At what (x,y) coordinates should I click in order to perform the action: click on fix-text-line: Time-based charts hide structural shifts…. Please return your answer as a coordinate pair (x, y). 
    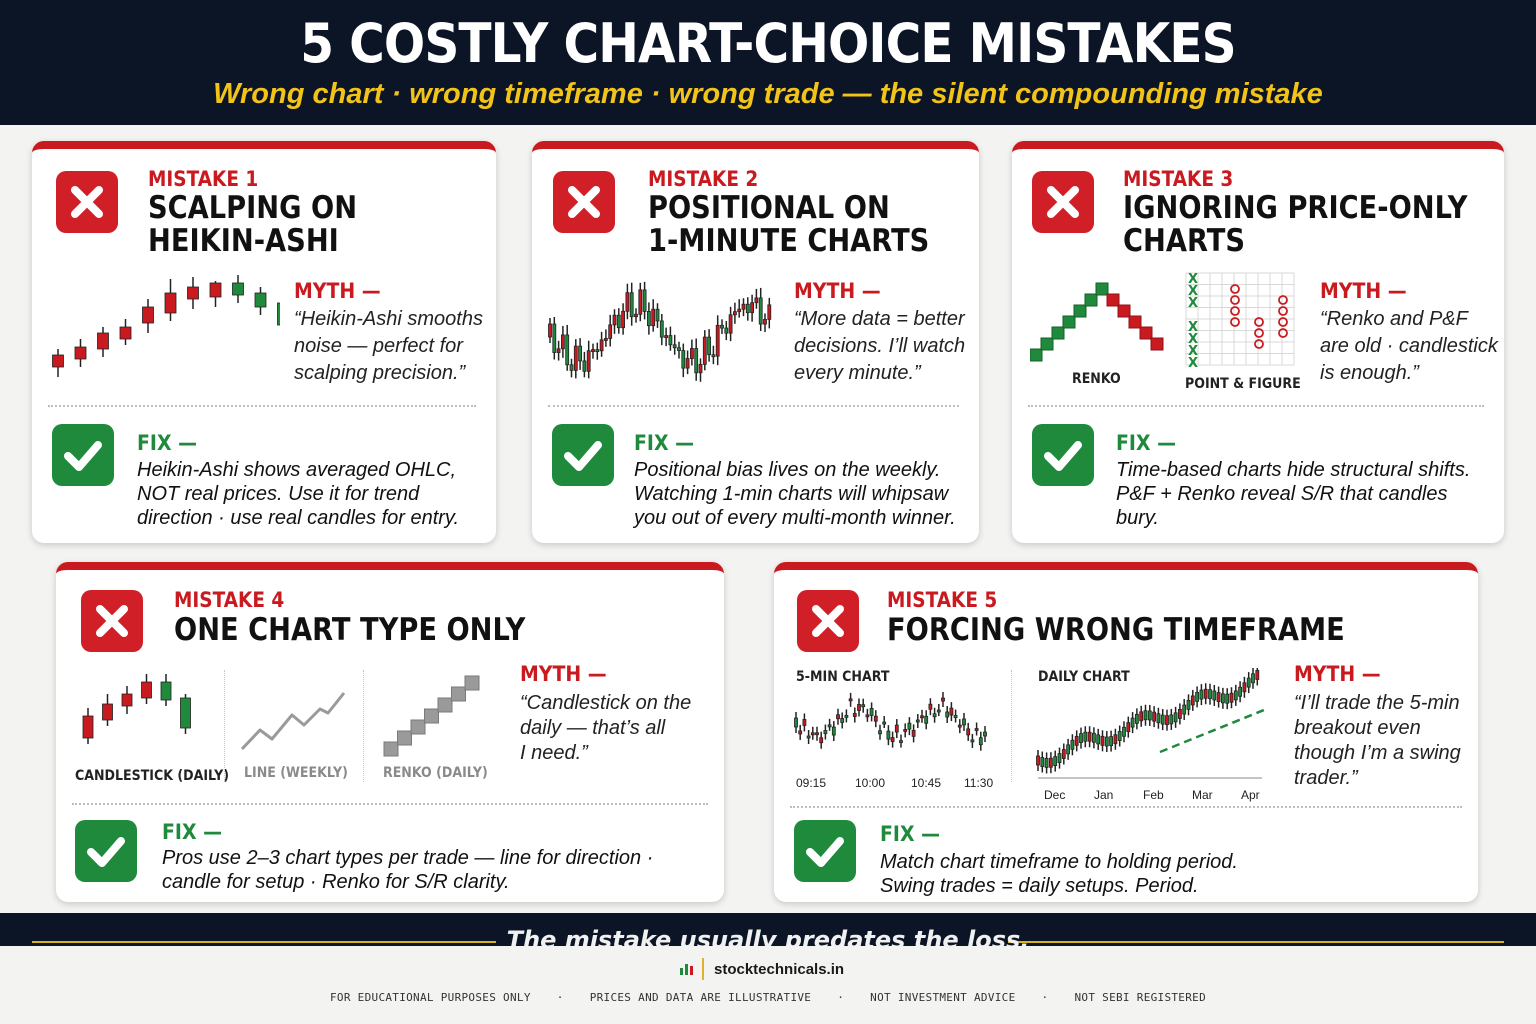
    Looking at the image, I should click on (1293, 470).